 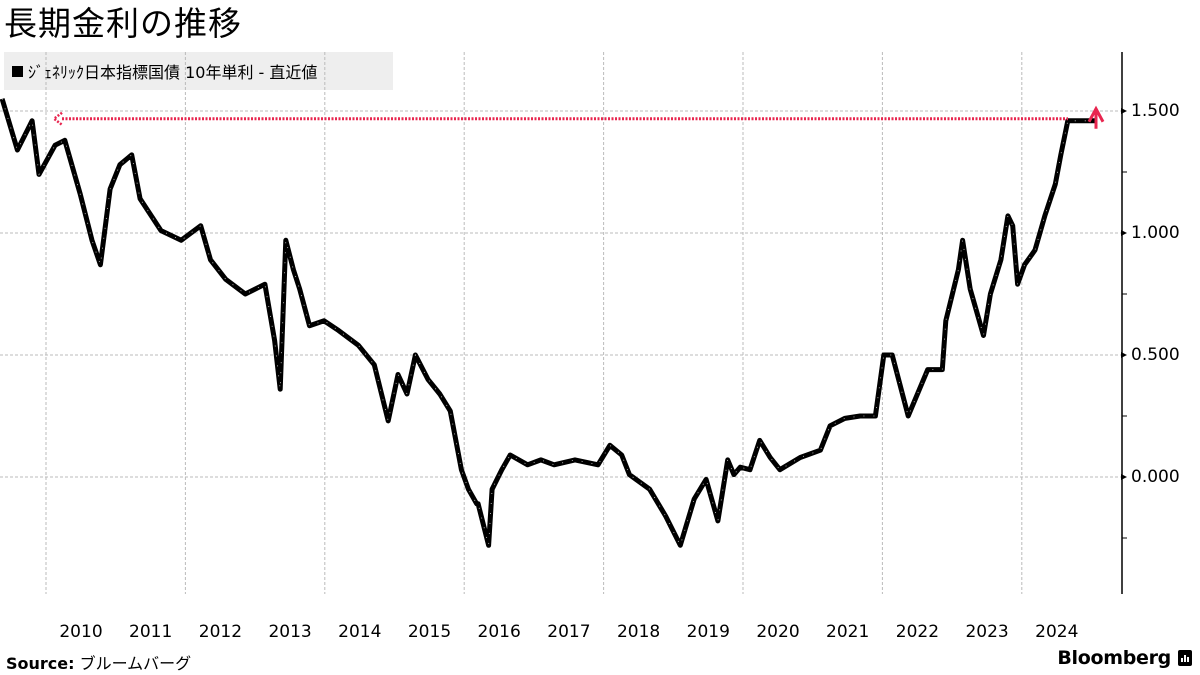 What do you see at coordinates (578, 117) in the screenshot?
I see `annotations` at bounding box center [578, 117].